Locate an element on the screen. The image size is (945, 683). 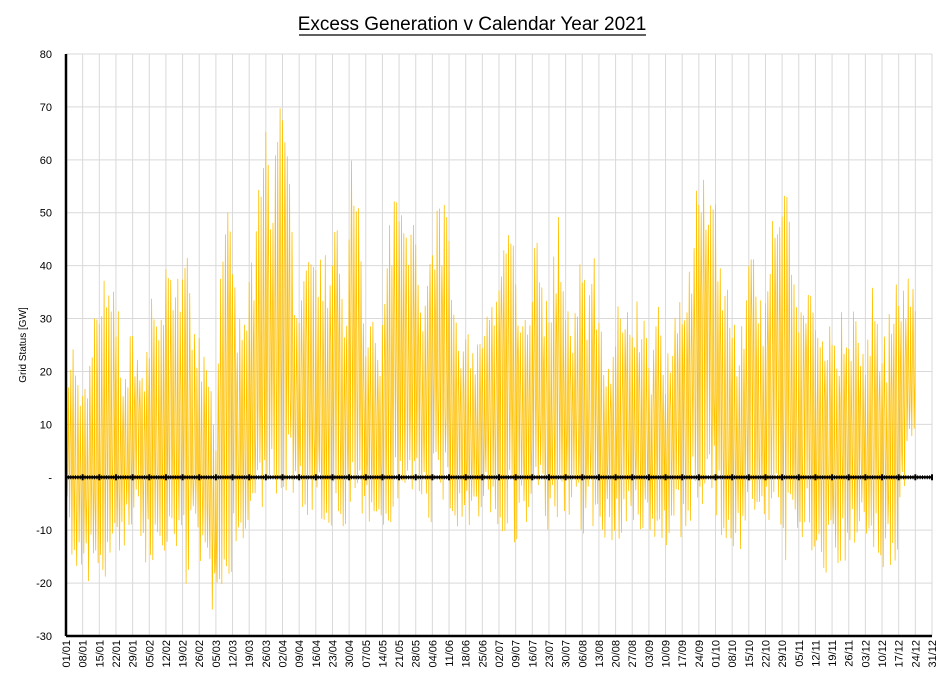
x-tick-label: 12/02 is located at coordinates (167, 654).